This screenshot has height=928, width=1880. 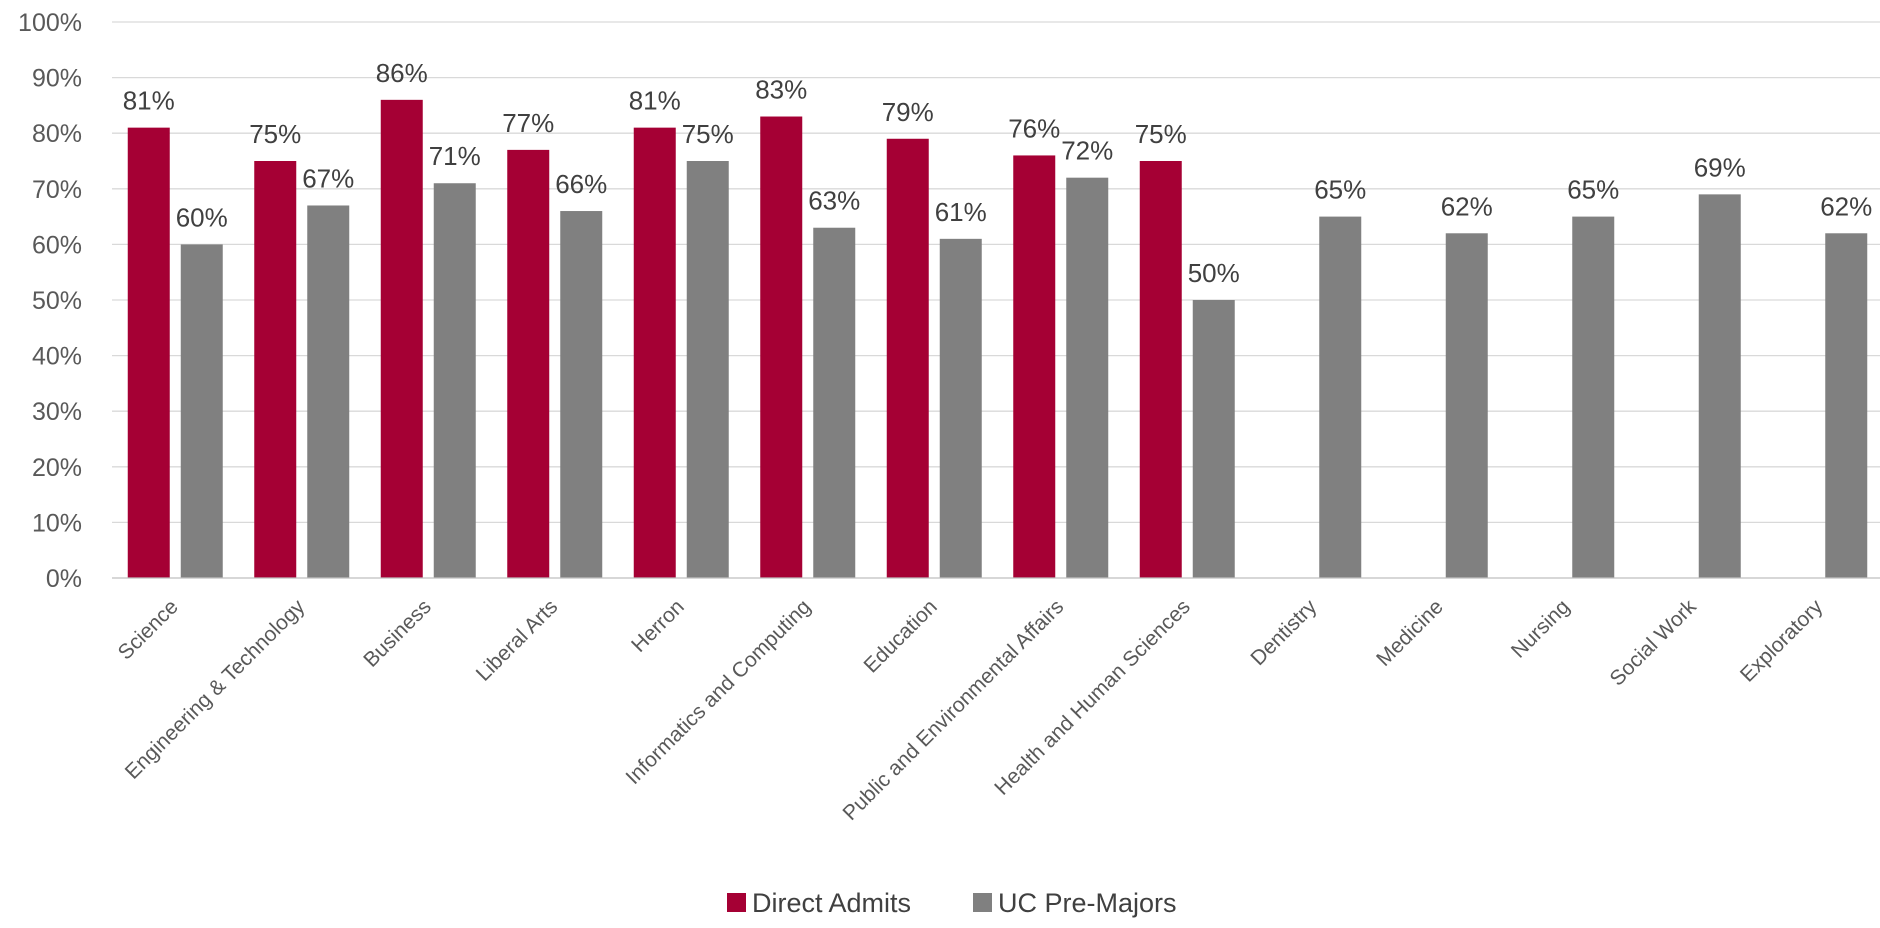 I want to click on y-tick-label: 20%, so click(x=57, y=468).